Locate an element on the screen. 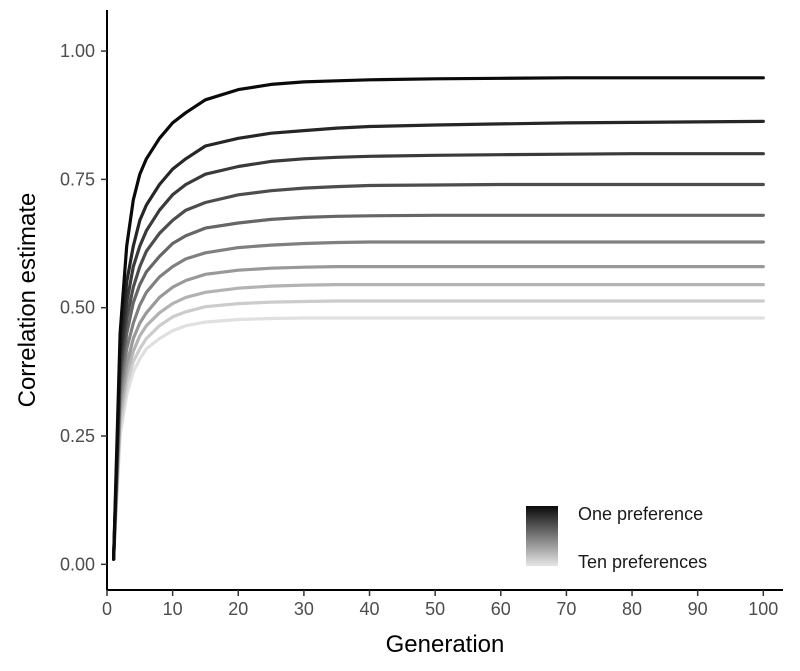 This screenshot has width=800, height=671. legend-top-label: One preference is located at coordinates (640, 514).